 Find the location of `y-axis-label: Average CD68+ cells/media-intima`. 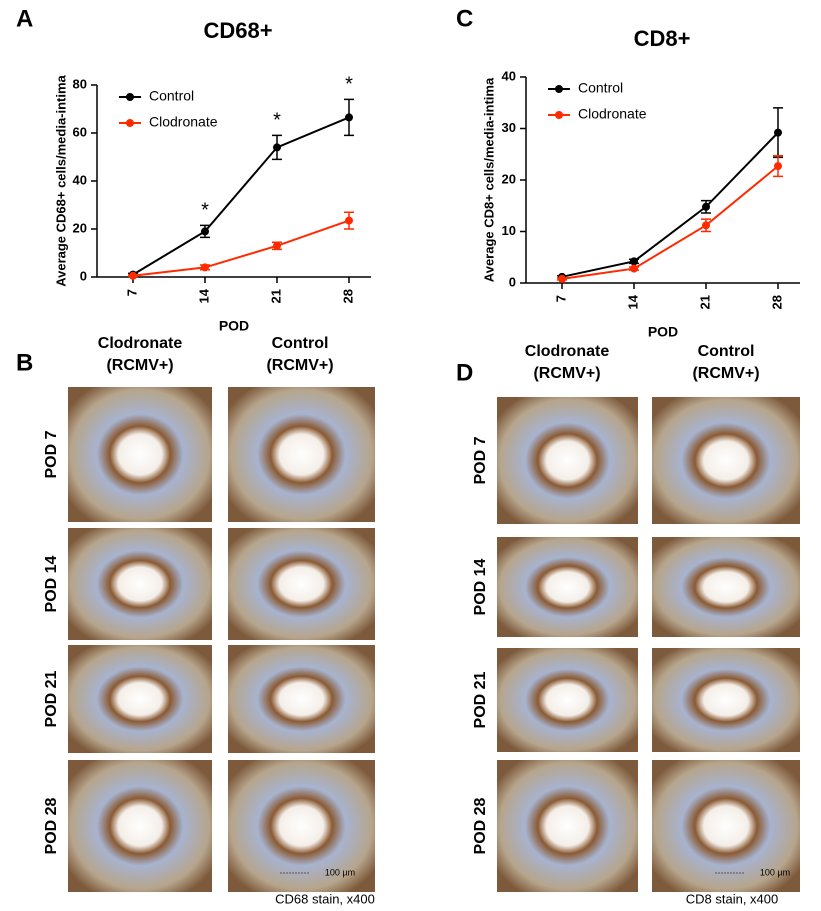

y-axis-label: Average CD68+ cells/media-intima is located at coordinates (60, 180).